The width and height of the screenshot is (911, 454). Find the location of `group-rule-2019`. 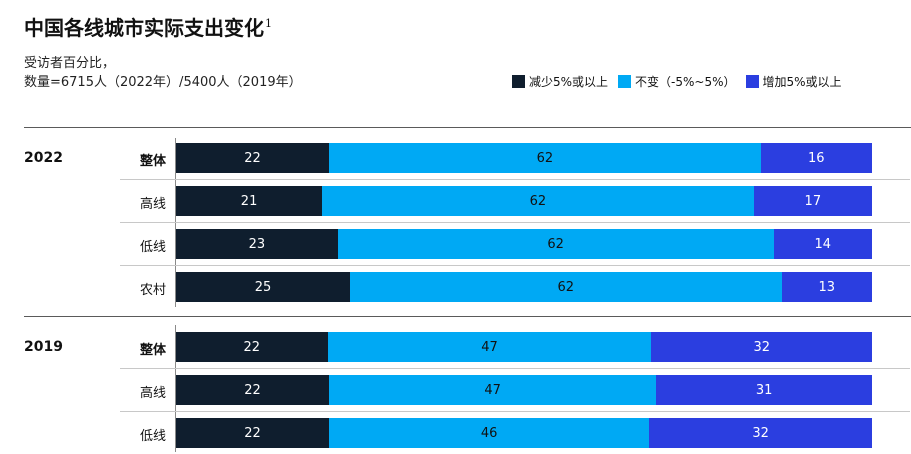

group-rule-2019 is located at coordinates (467, 316).